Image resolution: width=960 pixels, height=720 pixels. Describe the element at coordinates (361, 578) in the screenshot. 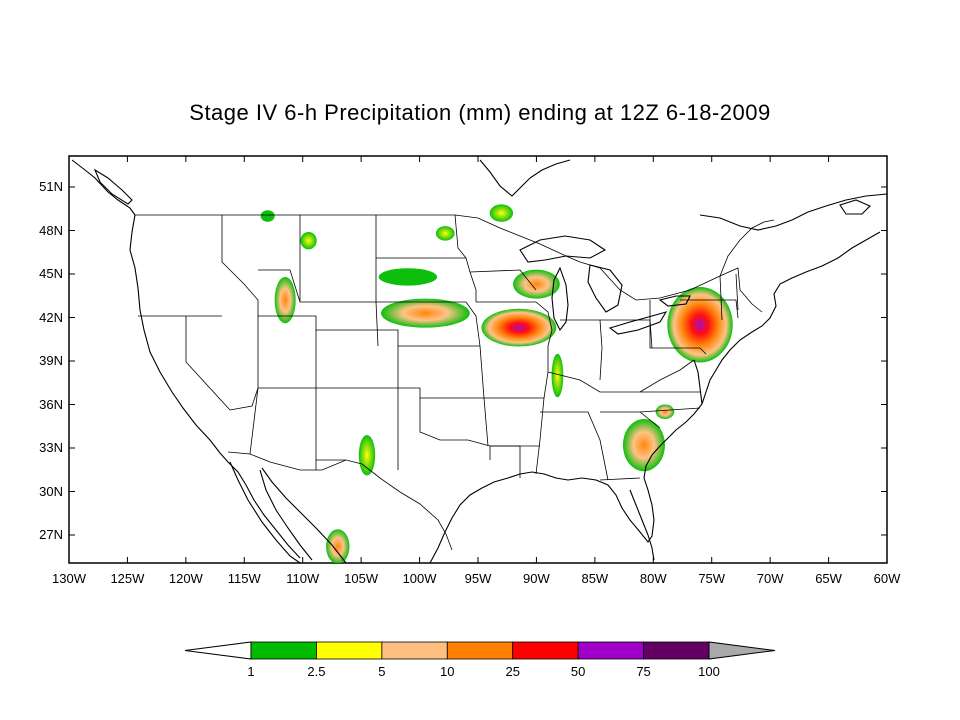

I see `x-tick-label: 105W` at that location.